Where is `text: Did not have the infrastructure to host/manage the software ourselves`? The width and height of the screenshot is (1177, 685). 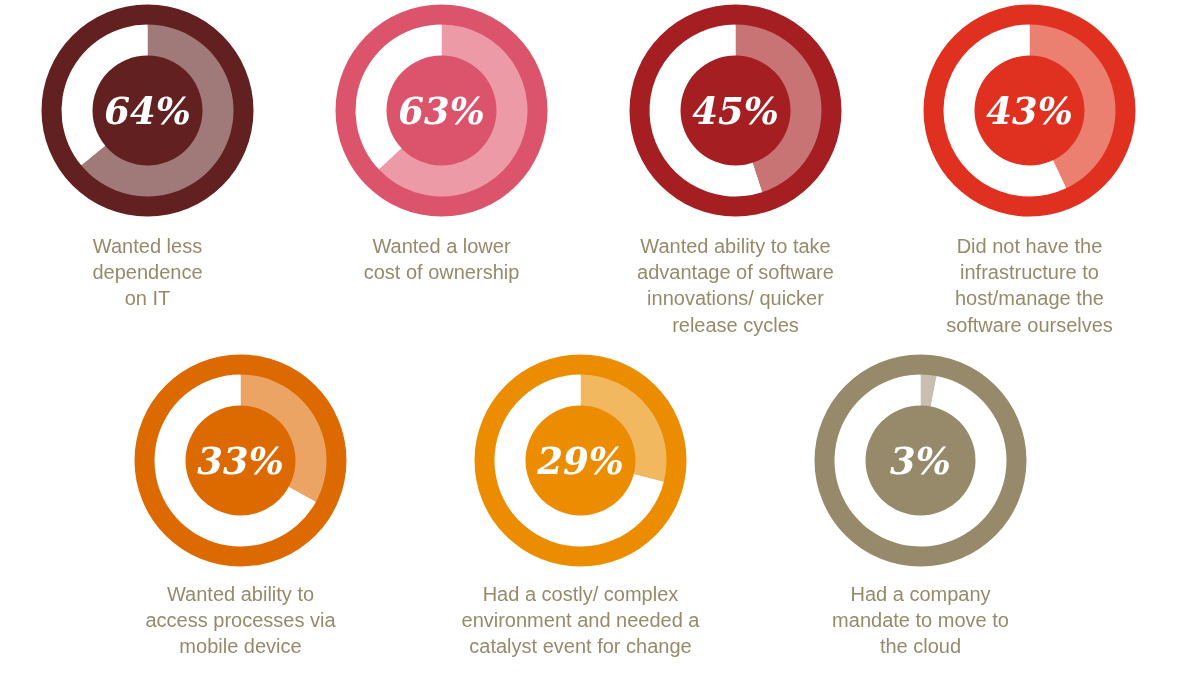
text: Did not have the infrastructure to host/manage the software ourselves is located at coordinates (1029, 285).